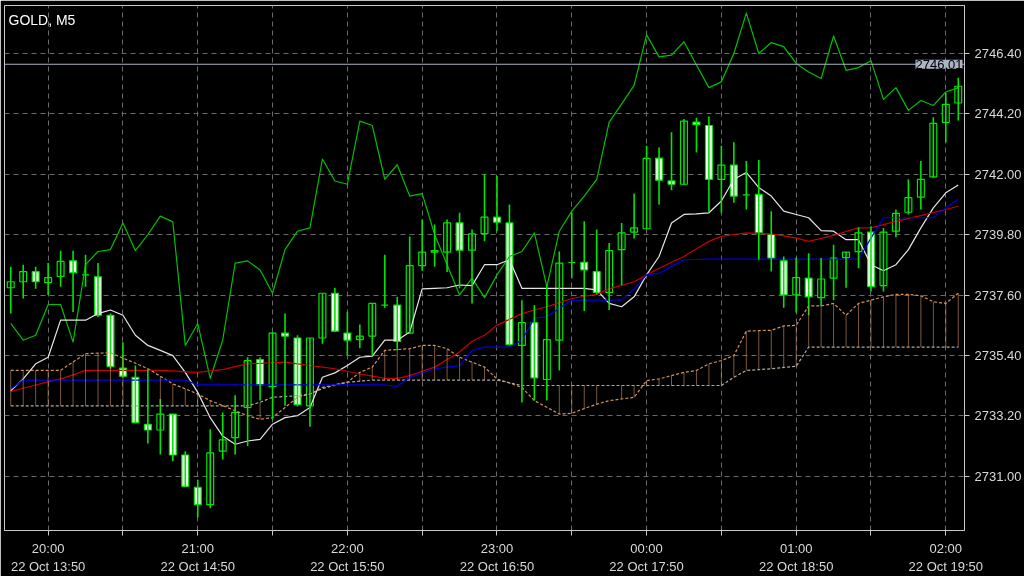  What do you see at coordinates (484, 376) in the screenshot?
I see `line-series` at bounding box center [484, 376].